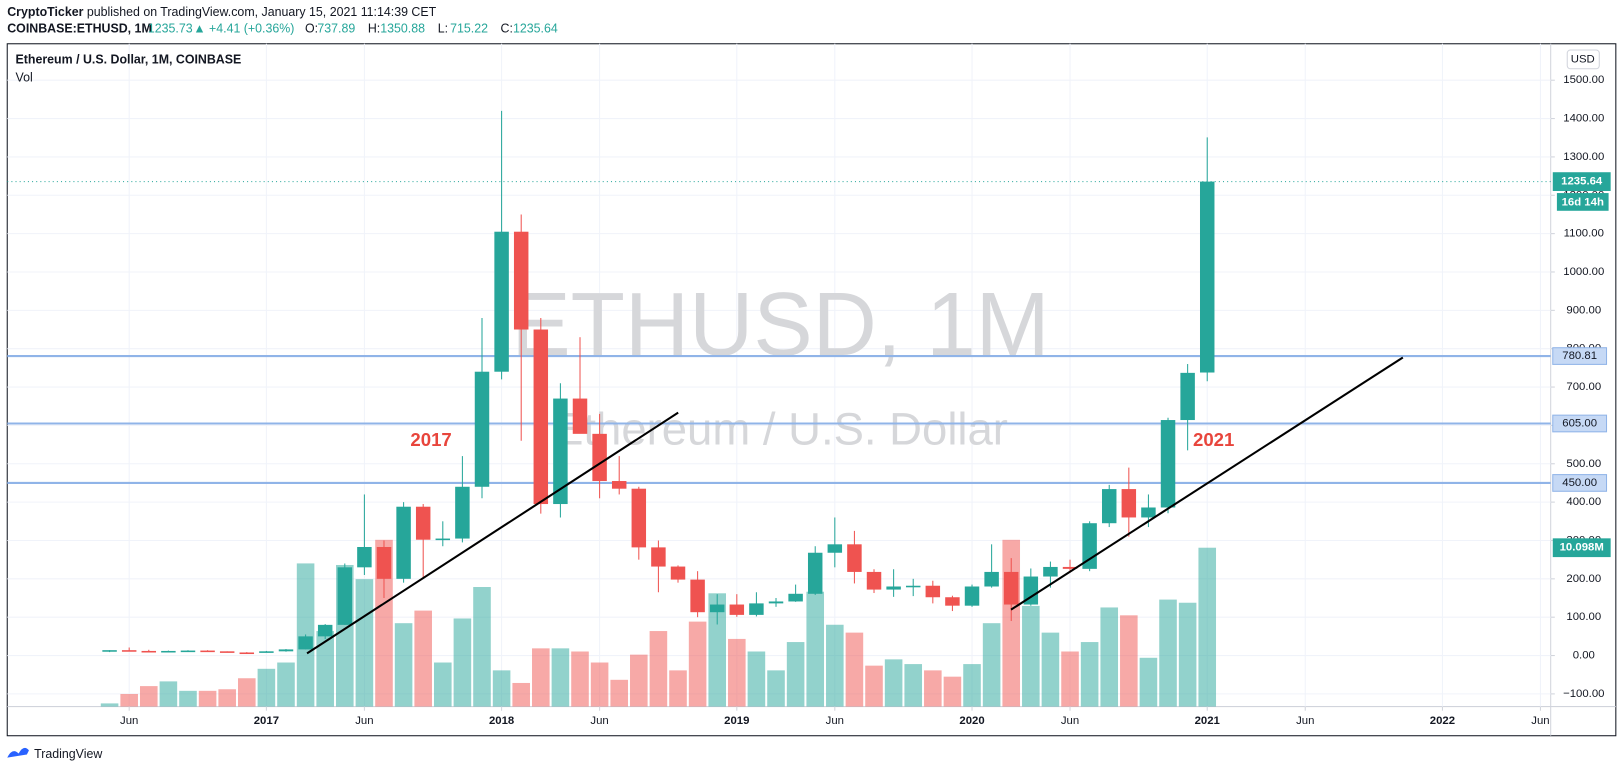  What do you see at coordinates (507, 28) in the screenshot?
I see `quote-label: C:` at bounding box center [507, 28].